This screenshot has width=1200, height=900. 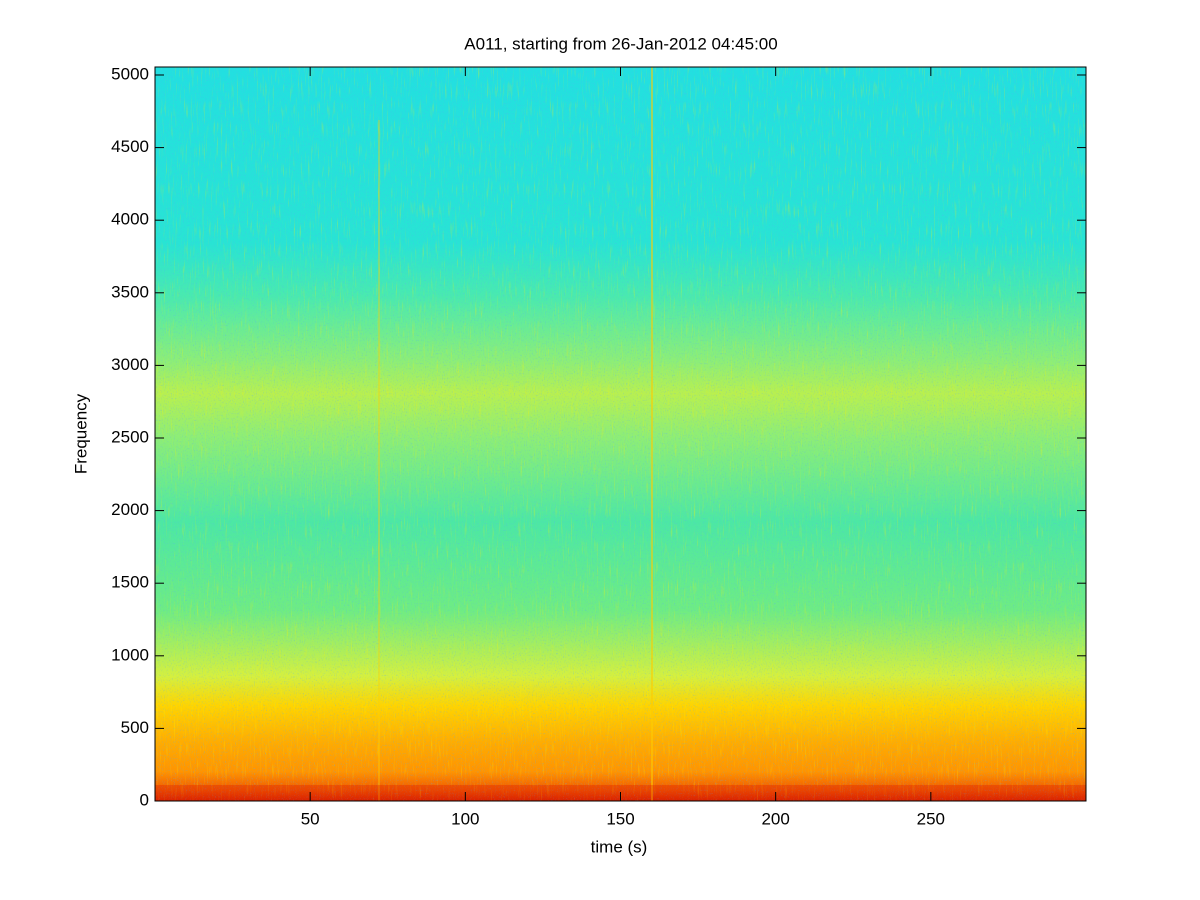 I want to click on y-axis-label: Frequency, so click(x=80, y=433).